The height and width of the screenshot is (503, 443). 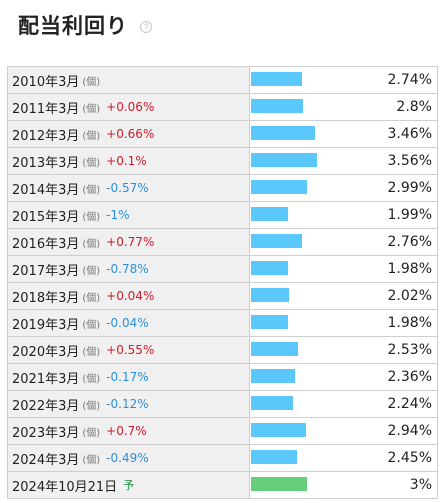 What do you see at coordinates (129, 485) in the screenshot?
I see `forecast-badge: 予` at bounding box center [129, 485].